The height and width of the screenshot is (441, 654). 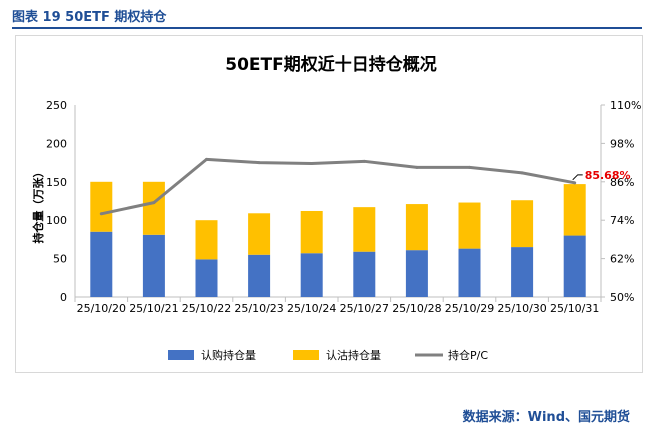 I want to click on annotation-leader, so click(x=577, y=177).